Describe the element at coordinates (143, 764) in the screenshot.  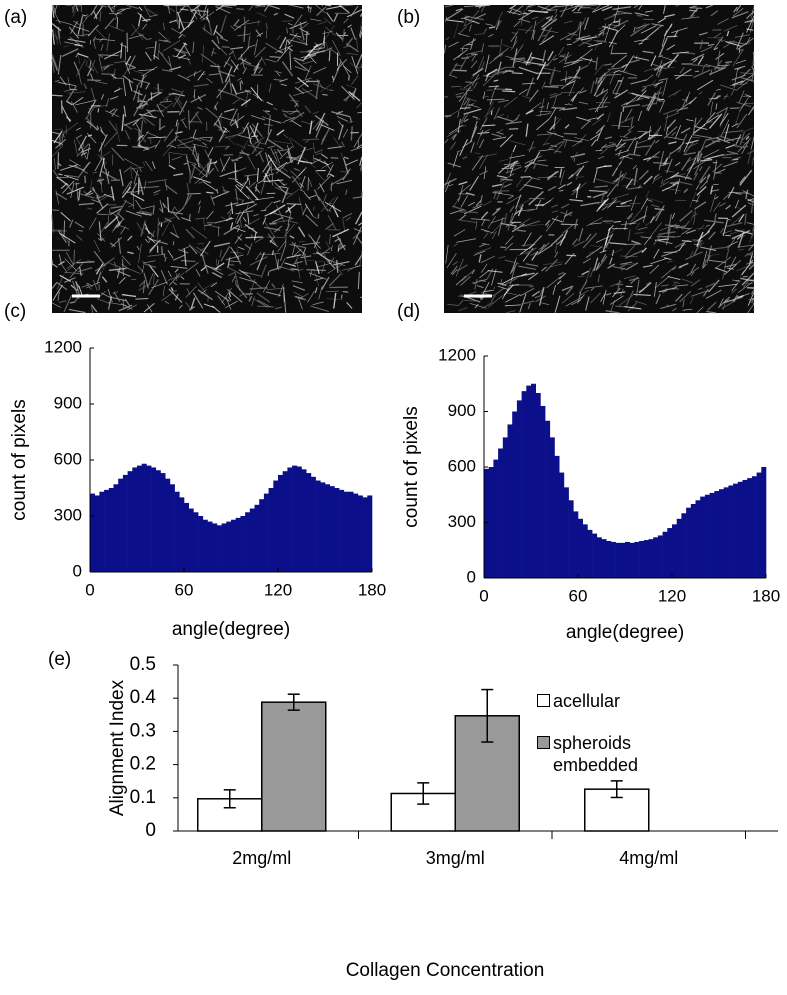
I see `y-tick-label: 0.2` at that location.